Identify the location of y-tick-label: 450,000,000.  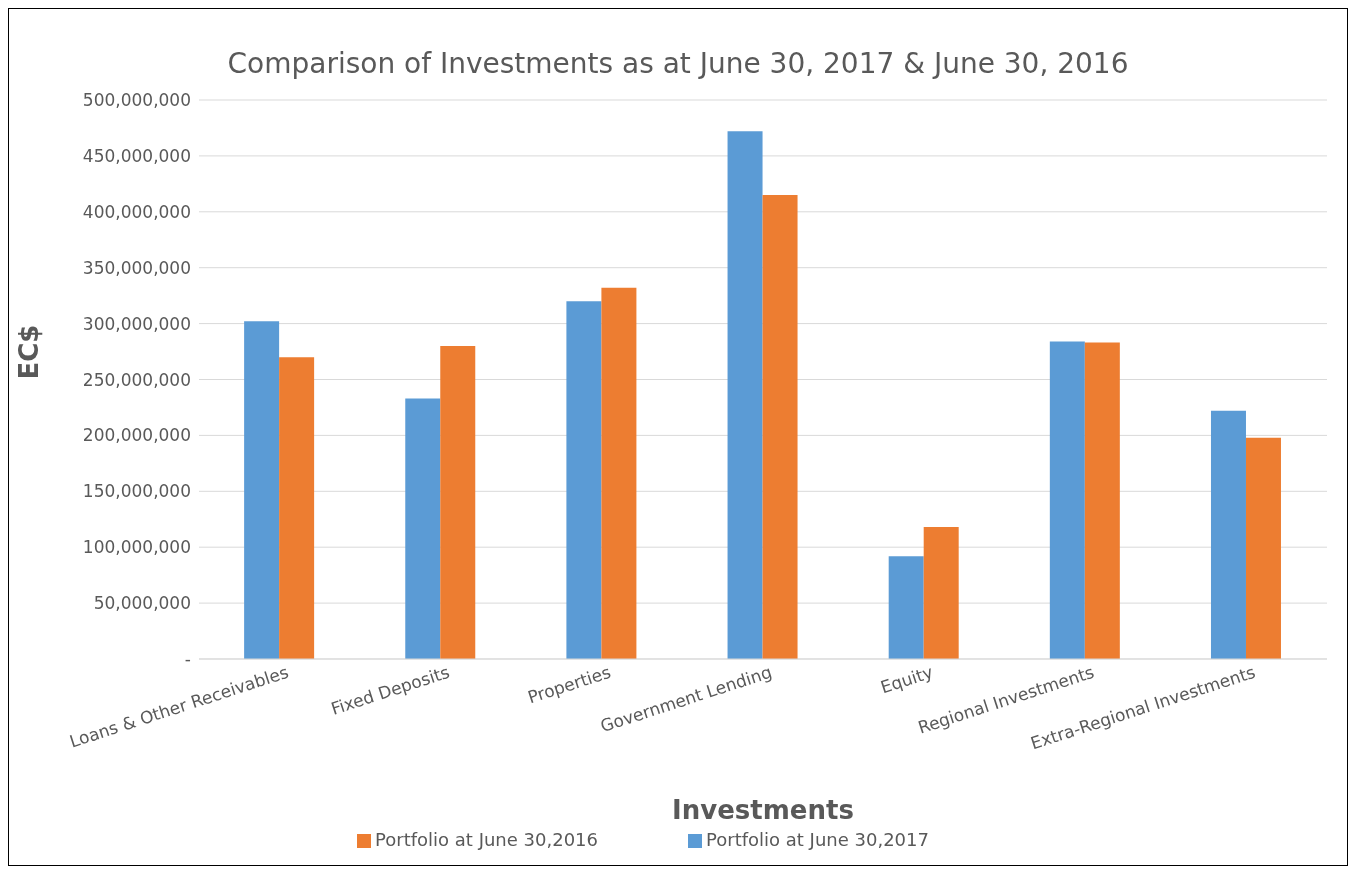
(136, 155).